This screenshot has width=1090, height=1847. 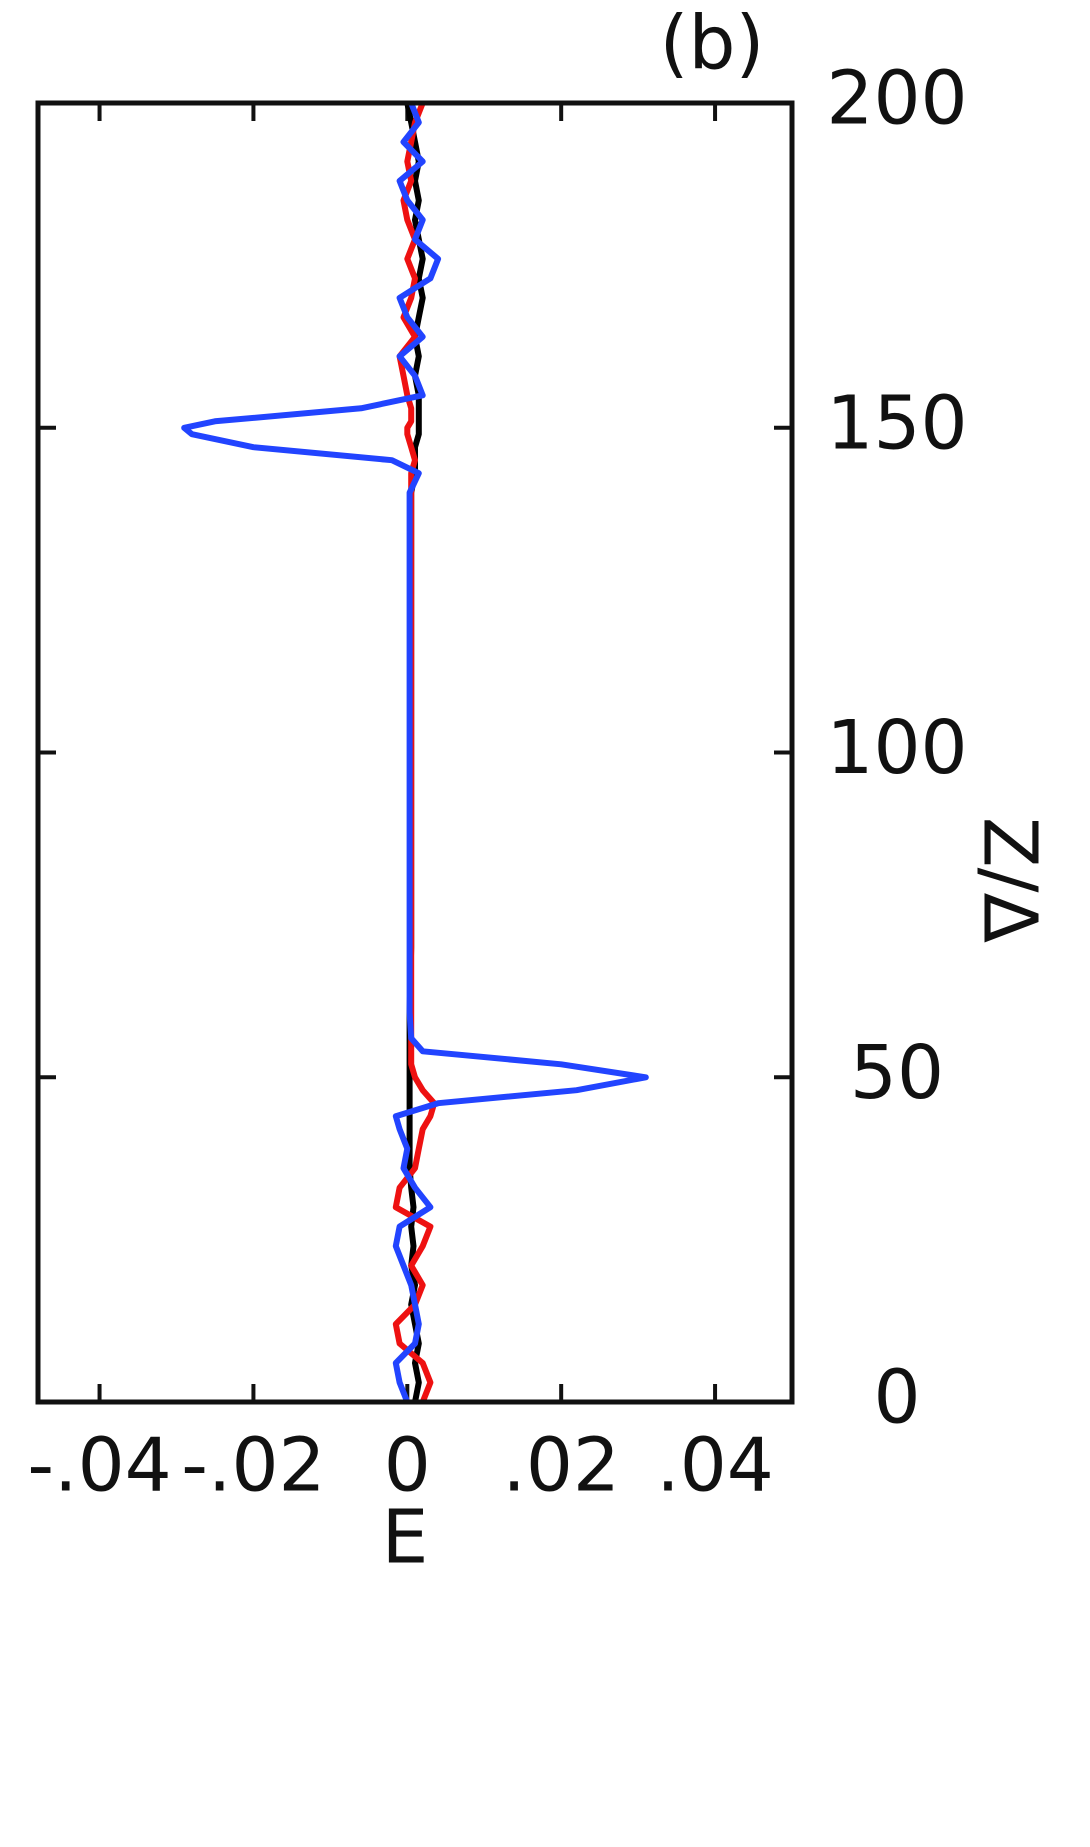 I want to click on y-tick-label: 50, so click(x=897, y=1073).